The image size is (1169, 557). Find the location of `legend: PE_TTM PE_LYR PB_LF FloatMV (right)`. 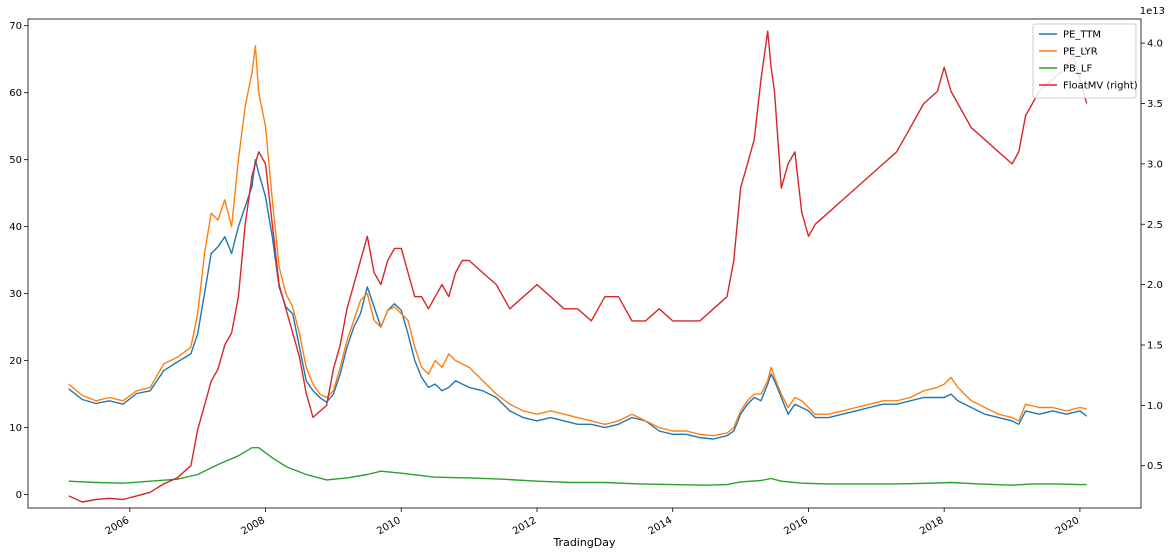

legend: PE_TTM PE_LYR PB_LF FloatMV (right) is located at coordinates (1085, 61).